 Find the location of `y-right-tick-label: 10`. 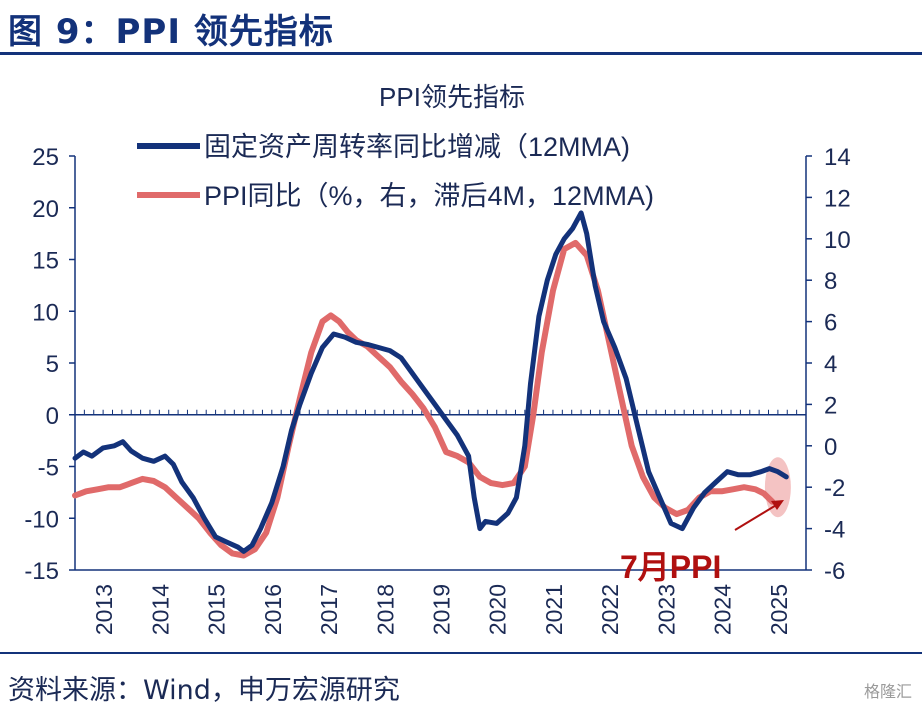

y-right-tick-label: 10 is located at coordinates (837, 240).